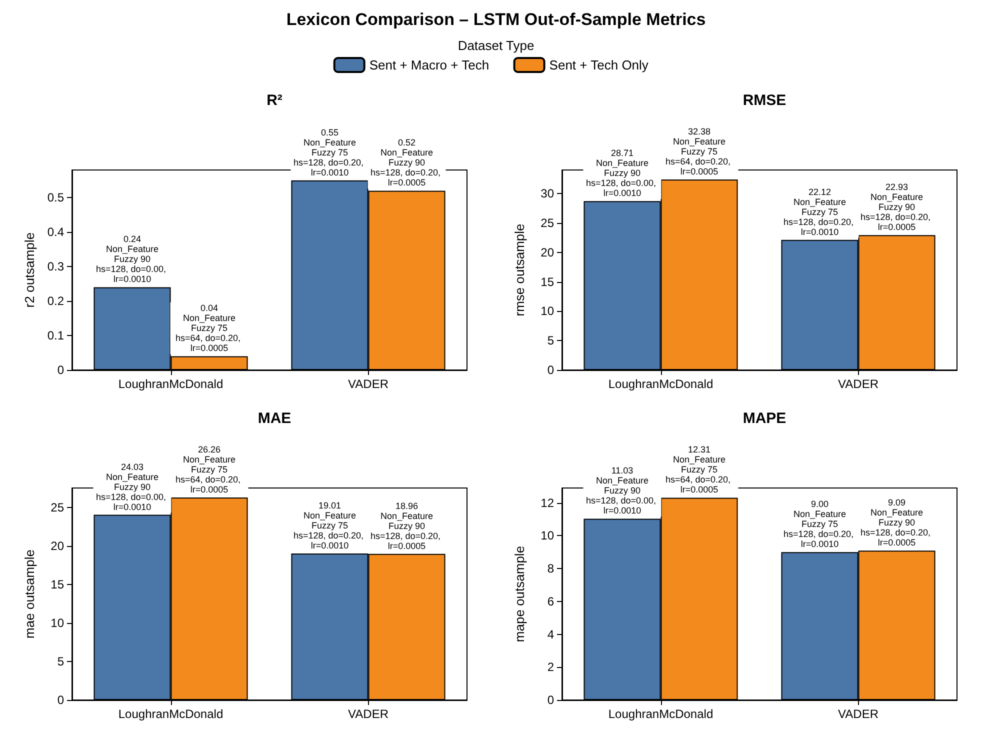  I want to click on data-label: 19.01 Non_Feature Fuzzy 75 hs=128, do=0.20, lr=0.0010, so click(329, 525).